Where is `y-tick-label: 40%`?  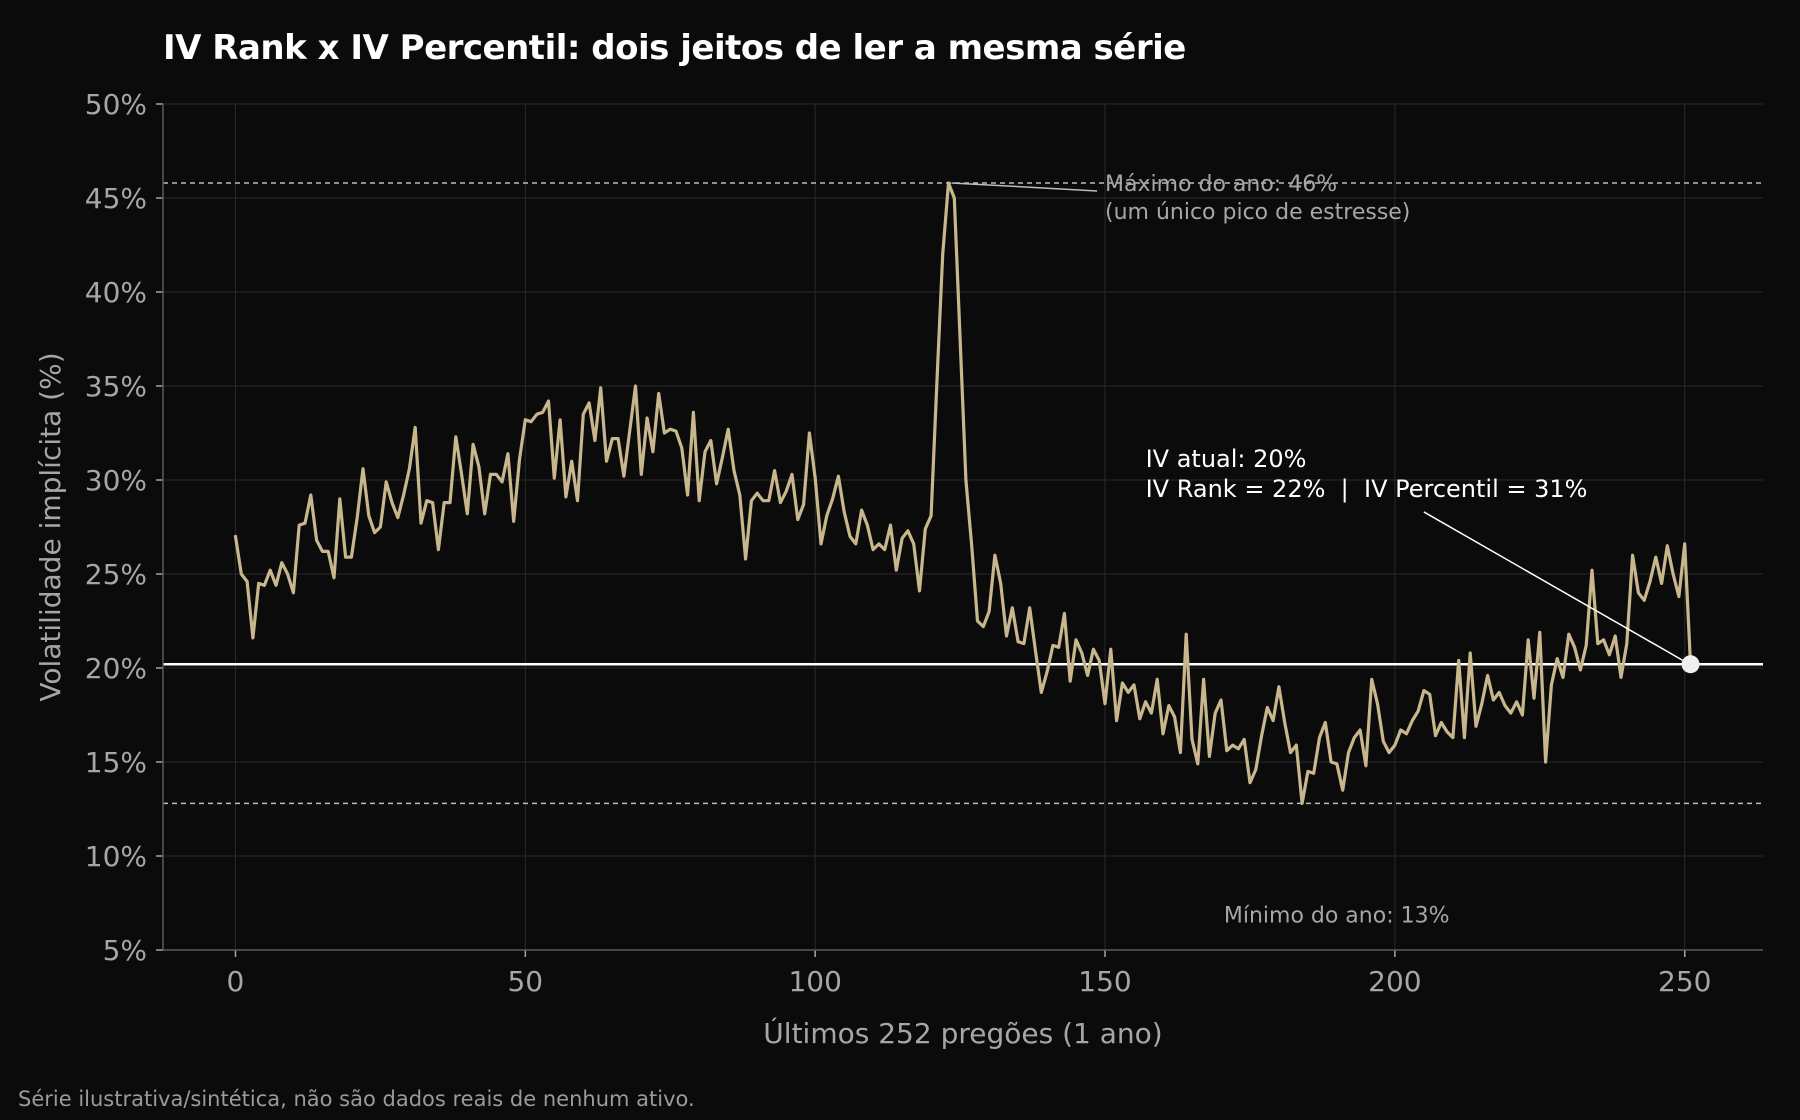
y-tick-label: 40% is located at coordinates (116, 292).